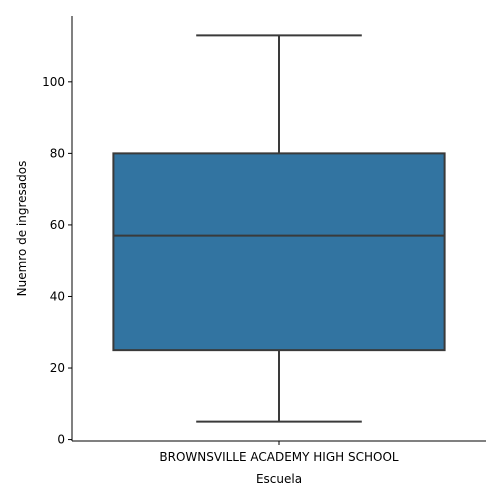 The height and width of the screenshot is (500, 500). Describe the element at coordinates (57, 225) in the screenshot. I see `y-tick-label: 60` at that location.